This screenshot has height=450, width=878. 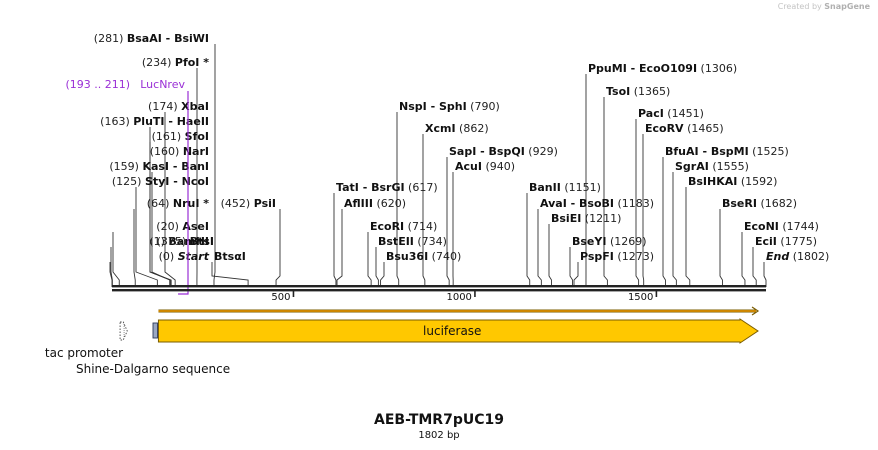 I want to click on snapgene-credit: Created by SnapGene, so click(x=824, y=6).